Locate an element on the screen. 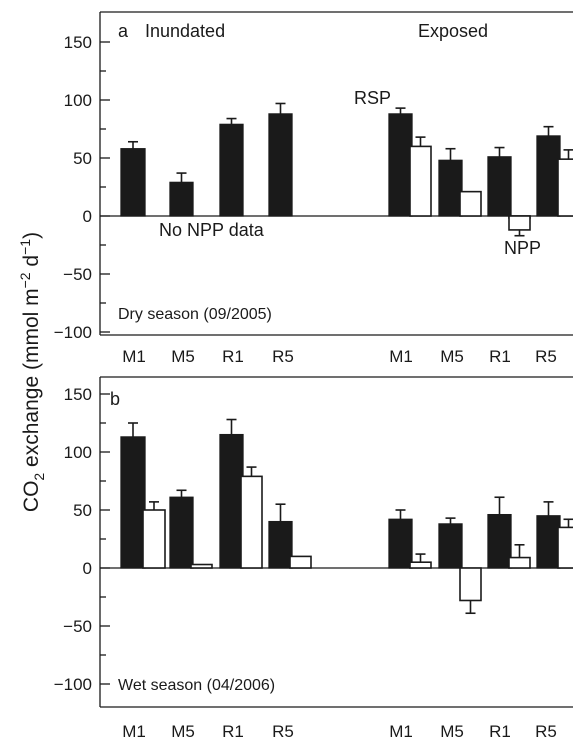  npp-label: NPP is located at coordinates (522, 248).